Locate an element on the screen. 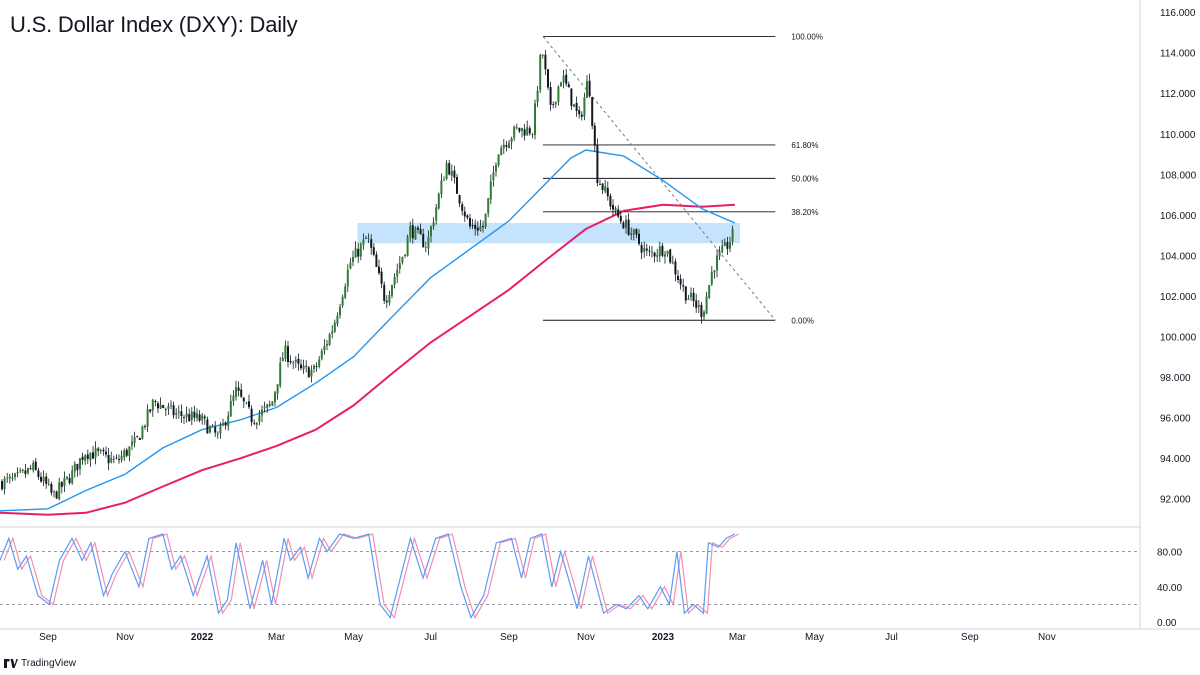  stochastic-axis-label: 0.00 is located at coordinates (1167, 623).